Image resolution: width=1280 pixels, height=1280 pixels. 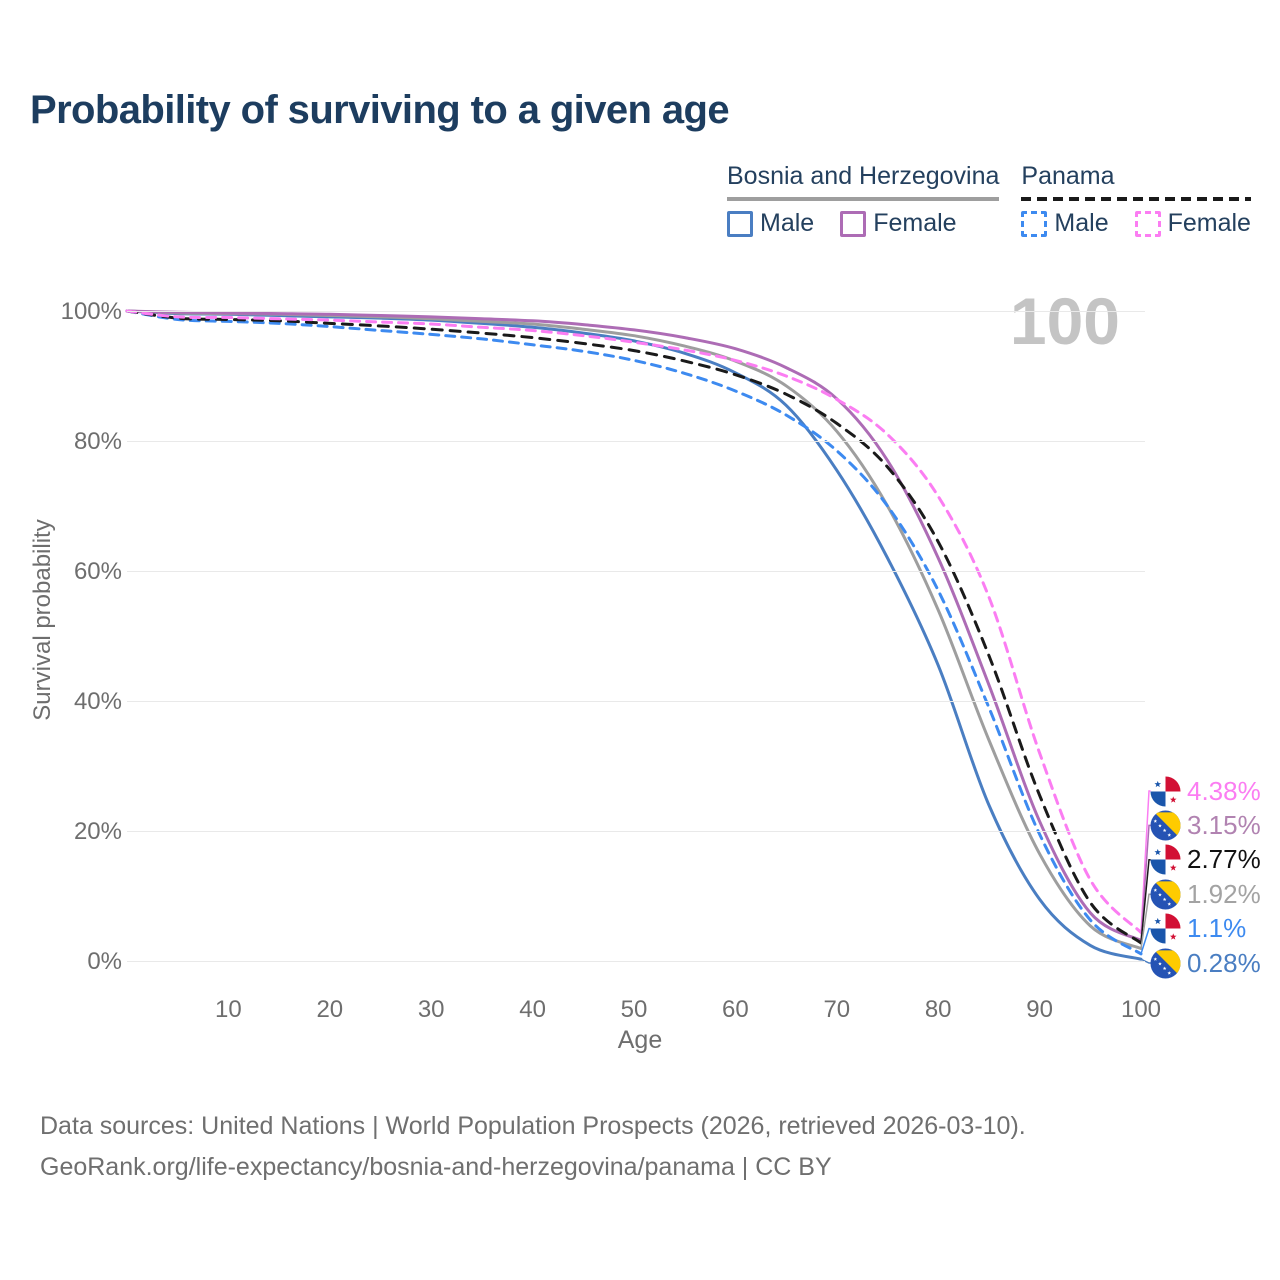 I want to click on legend-swatch-bih-male-icon, so click(x=740, y=223).